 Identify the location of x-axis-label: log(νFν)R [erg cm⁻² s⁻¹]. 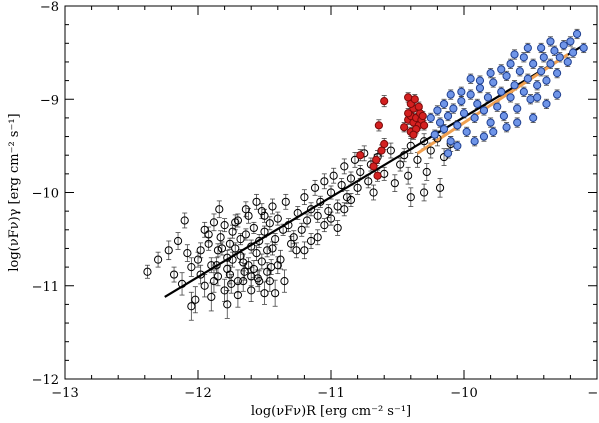
(331, 411).